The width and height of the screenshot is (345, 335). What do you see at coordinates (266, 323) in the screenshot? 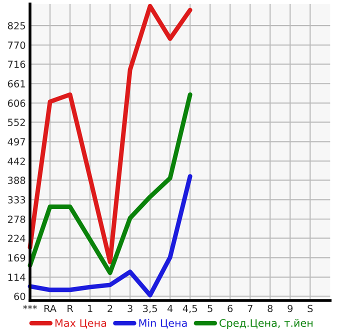
I see `legend-label: Сред.Цена, т.йен` at bounding box center [266, 323].